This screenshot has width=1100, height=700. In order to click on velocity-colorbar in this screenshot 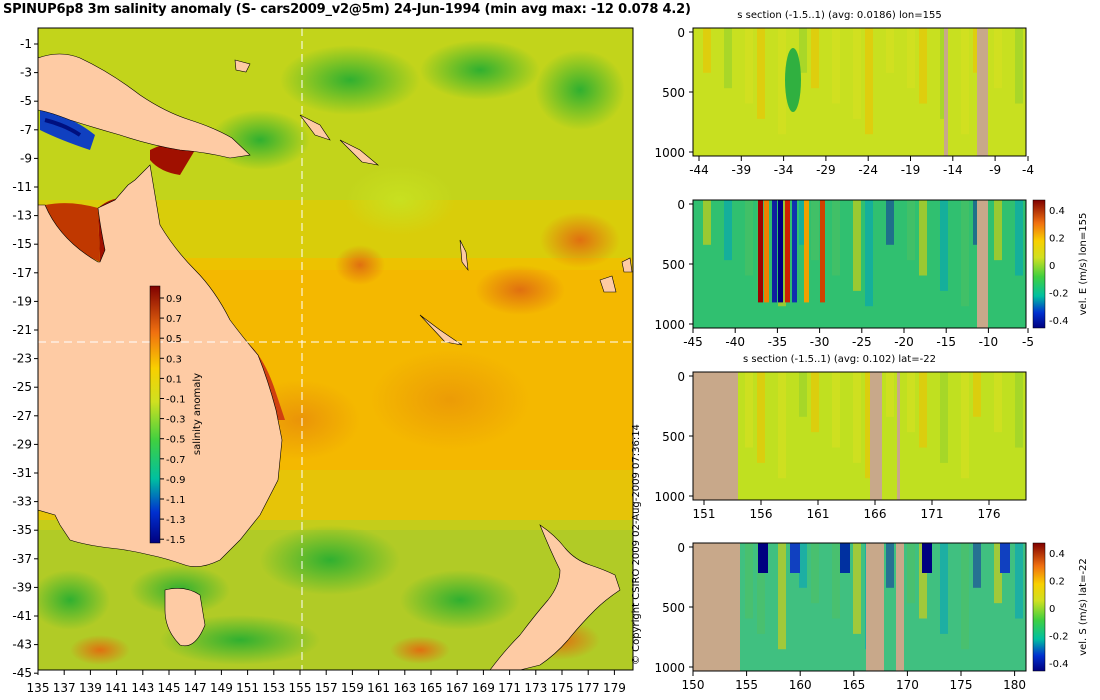, I will do `click(1039, 264)`.